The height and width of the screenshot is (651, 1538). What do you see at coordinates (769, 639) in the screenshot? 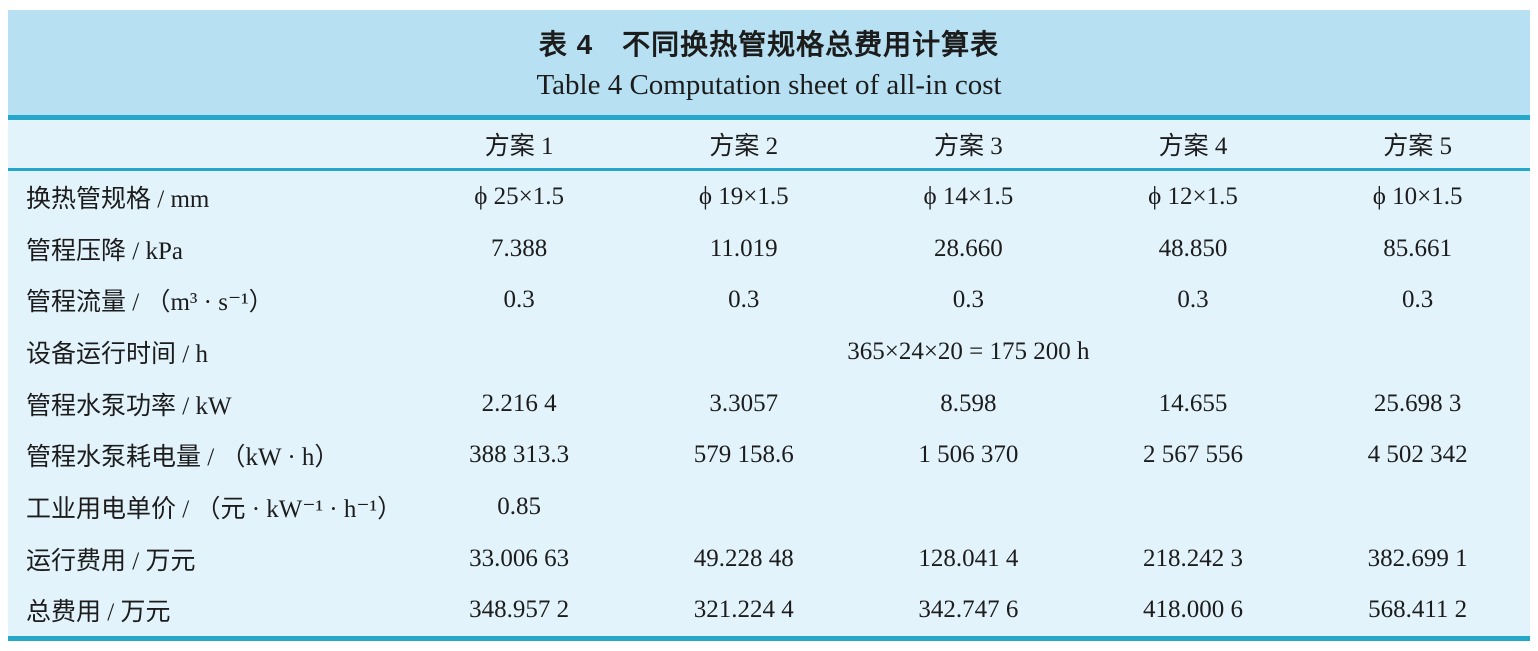
I see `bottom-rule` at bounding box center [769, 639].